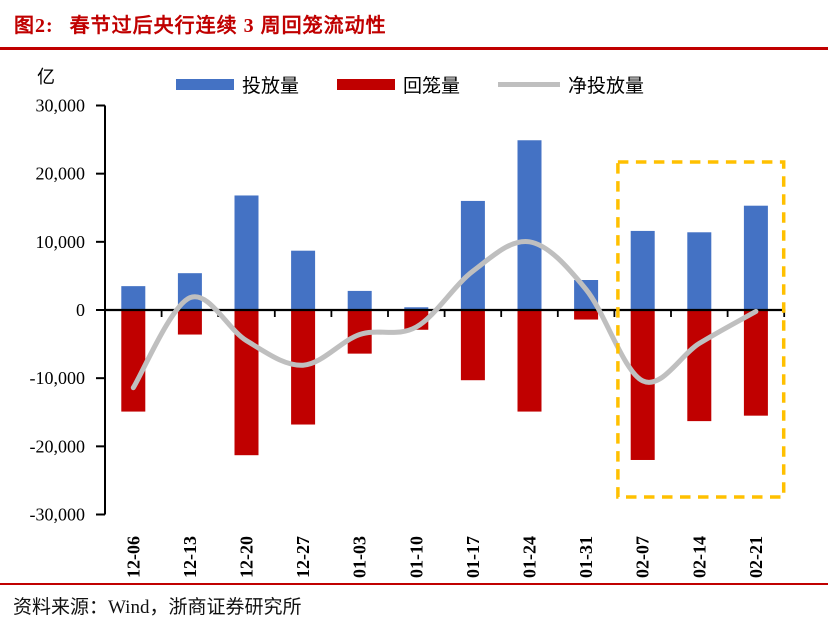  What do you see at coordinates (228, 26) in the screenshot?
I see `figure-title-text: 春节过后央行连续 3 周回笼流动性` at bounding box center [228, 26].